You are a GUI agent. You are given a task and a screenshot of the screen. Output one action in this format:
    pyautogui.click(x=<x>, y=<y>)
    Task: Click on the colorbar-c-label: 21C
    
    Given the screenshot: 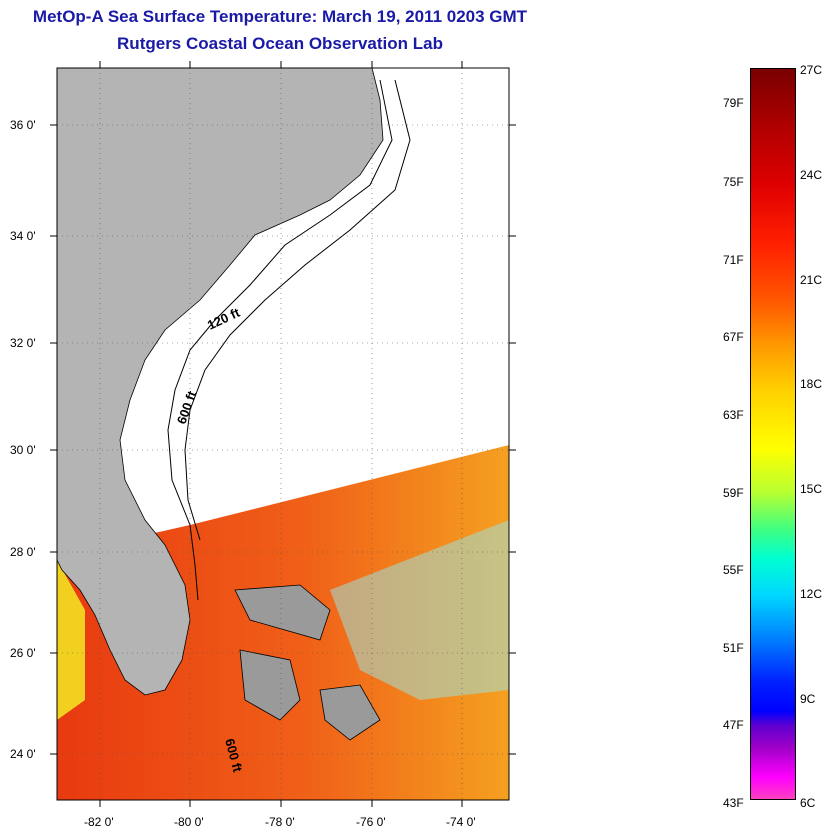 What is the action you would take?
    pyautogui.click(x=811, y=280)
    